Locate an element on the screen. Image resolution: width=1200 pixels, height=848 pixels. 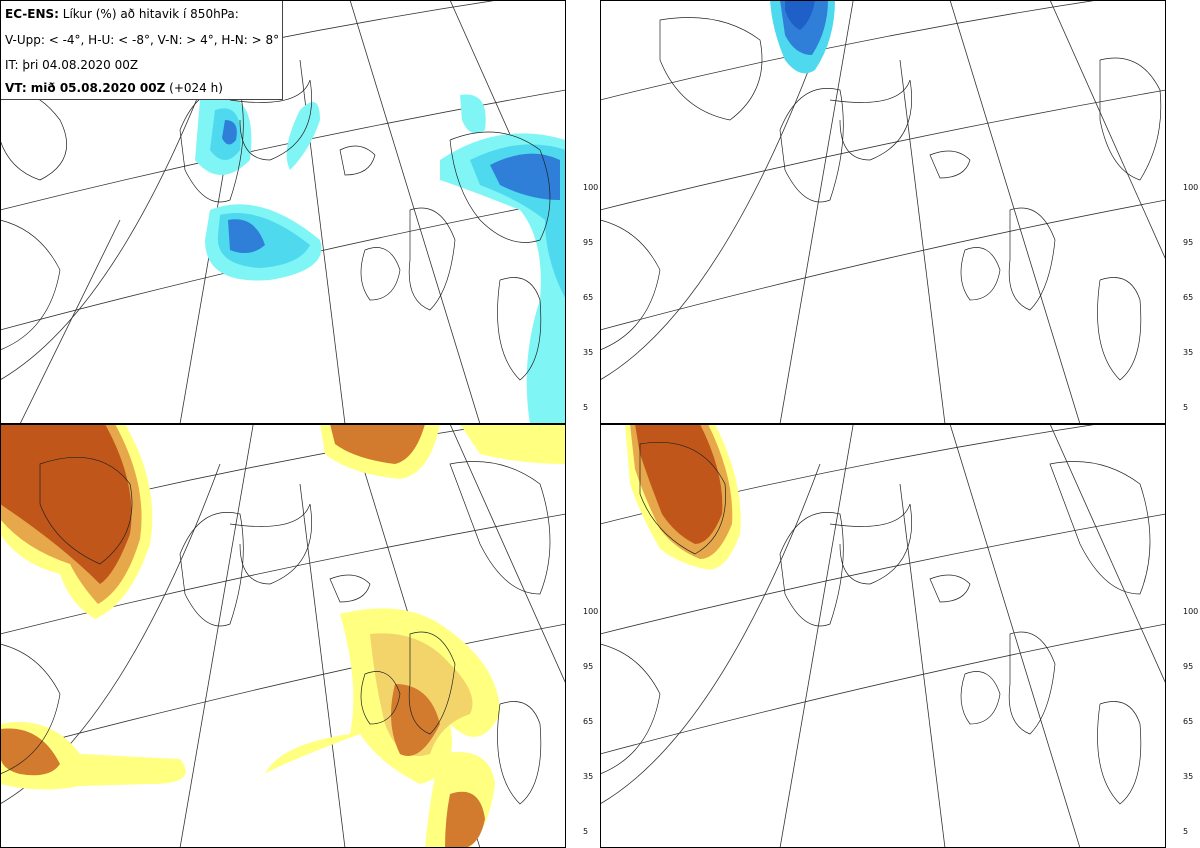
model-label: EC-ENS: is located at coordinates (32, 14).